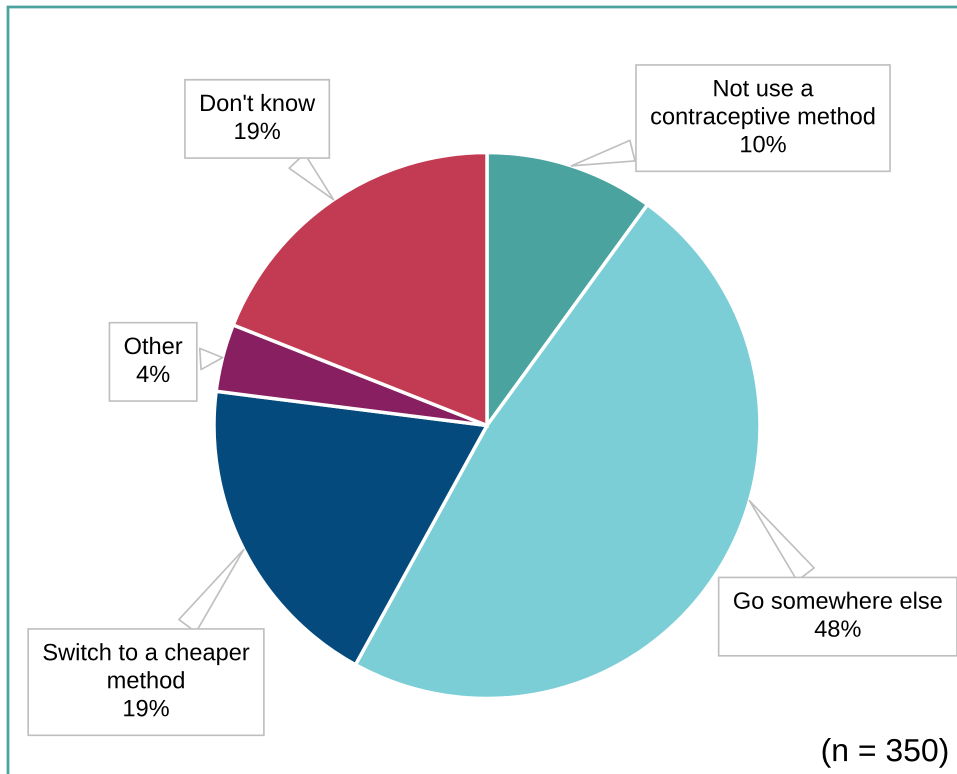 The image size is (957, 774). Describe the element at coordinates (837, 628) in the screenshot. I see `data-label: 48%` at that location.